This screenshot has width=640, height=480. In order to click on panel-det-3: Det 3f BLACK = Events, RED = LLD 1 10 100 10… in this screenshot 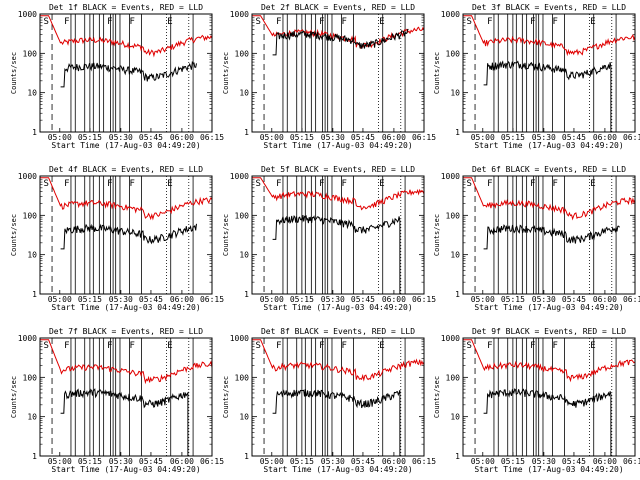, I will do `click(536, 76)`.